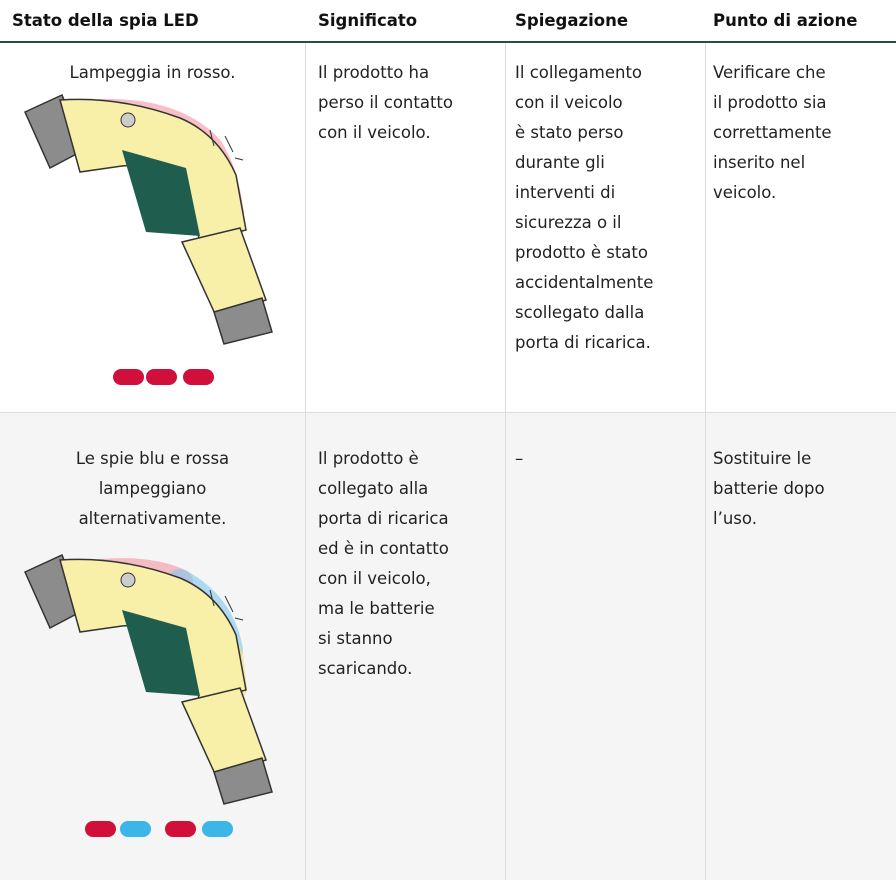 Image resolution: width=896 pixels, height=880 pixels. I want to click on cell-text: con il veicolo., so click(374, 132).